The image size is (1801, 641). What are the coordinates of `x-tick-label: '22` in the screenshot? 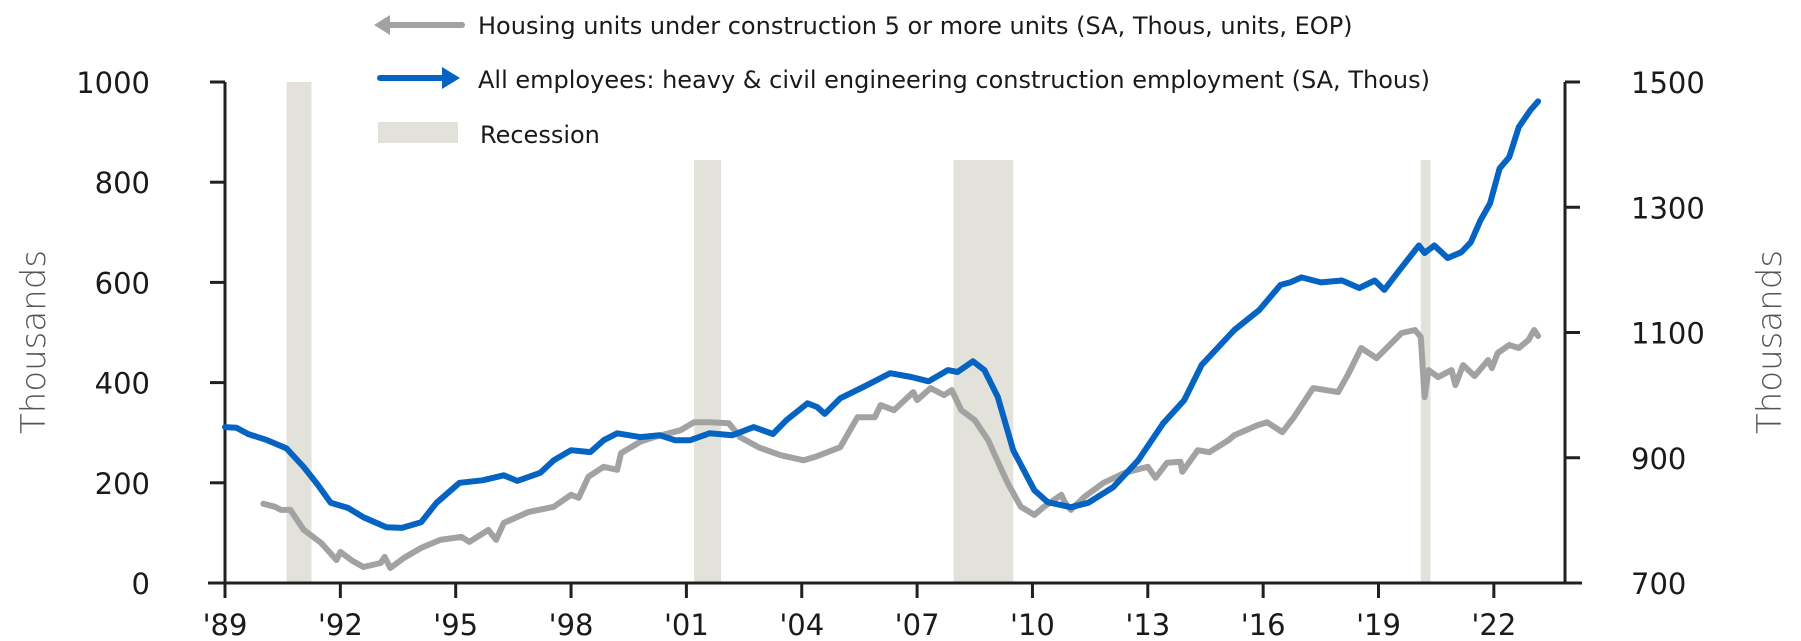 It's located at (1493, 624).